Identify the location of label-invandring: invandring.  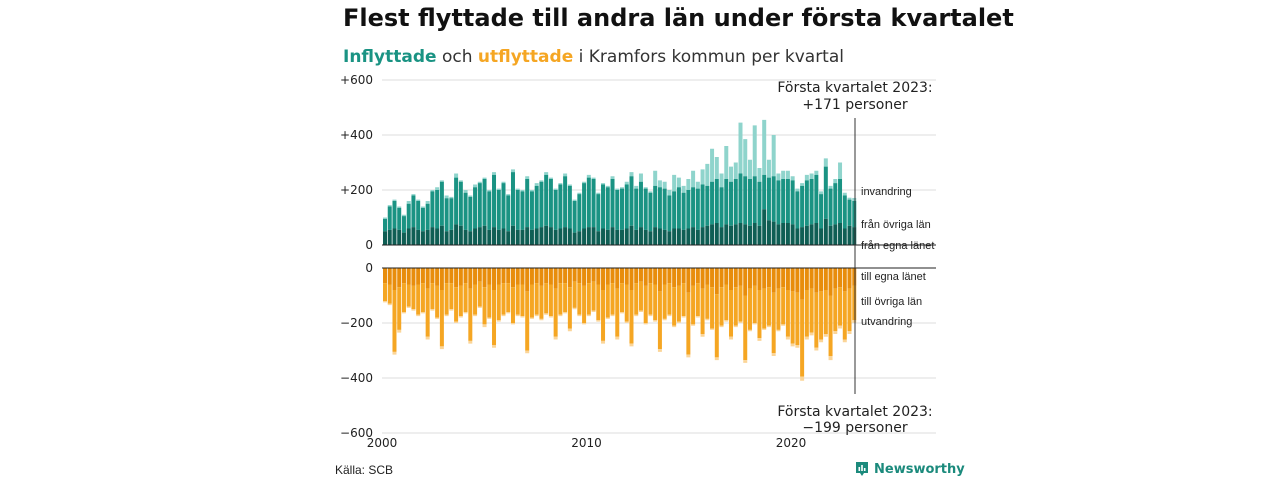
(886, 192).